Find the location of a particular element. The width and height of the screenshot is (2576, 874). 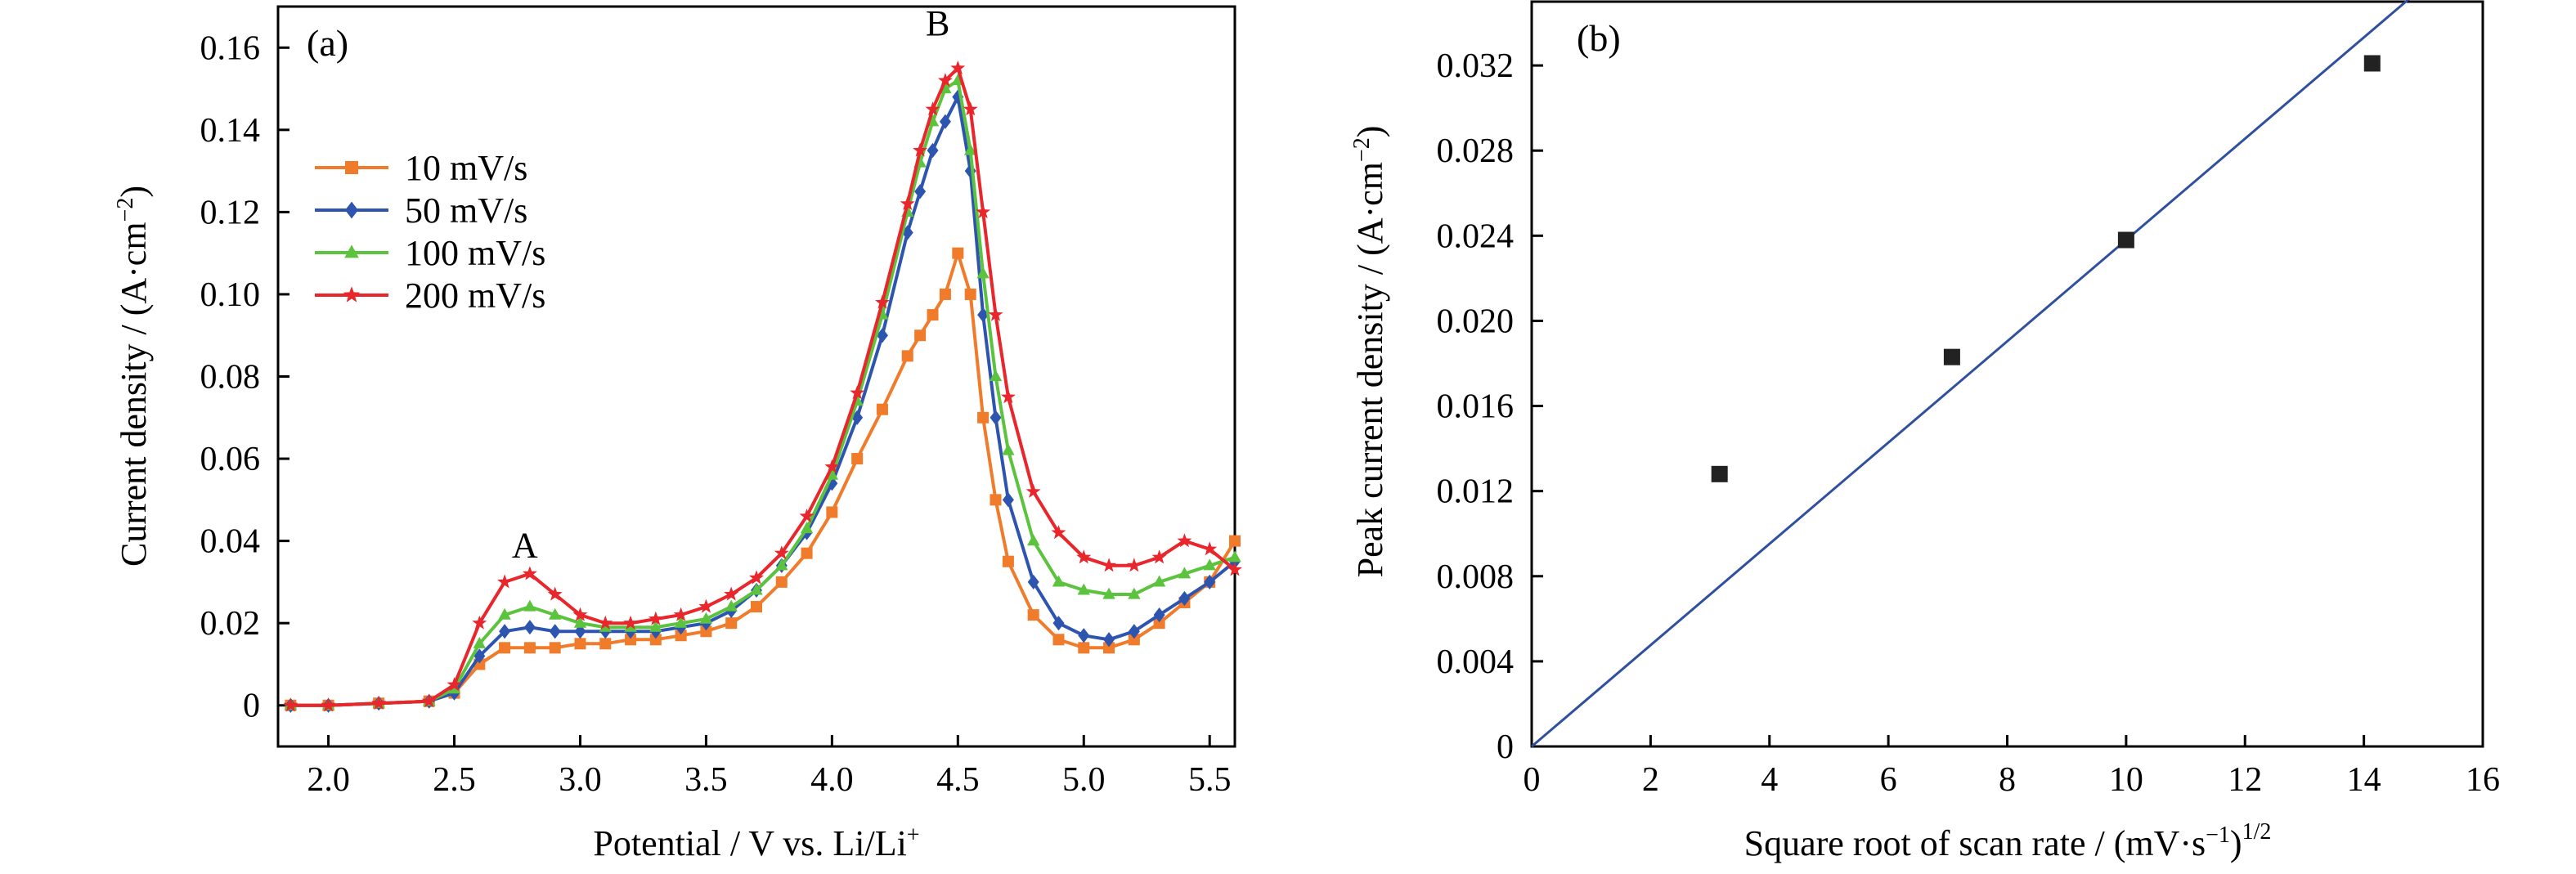

panel-b-x-tick-label: 10 is located at coordinates (2126, 780).